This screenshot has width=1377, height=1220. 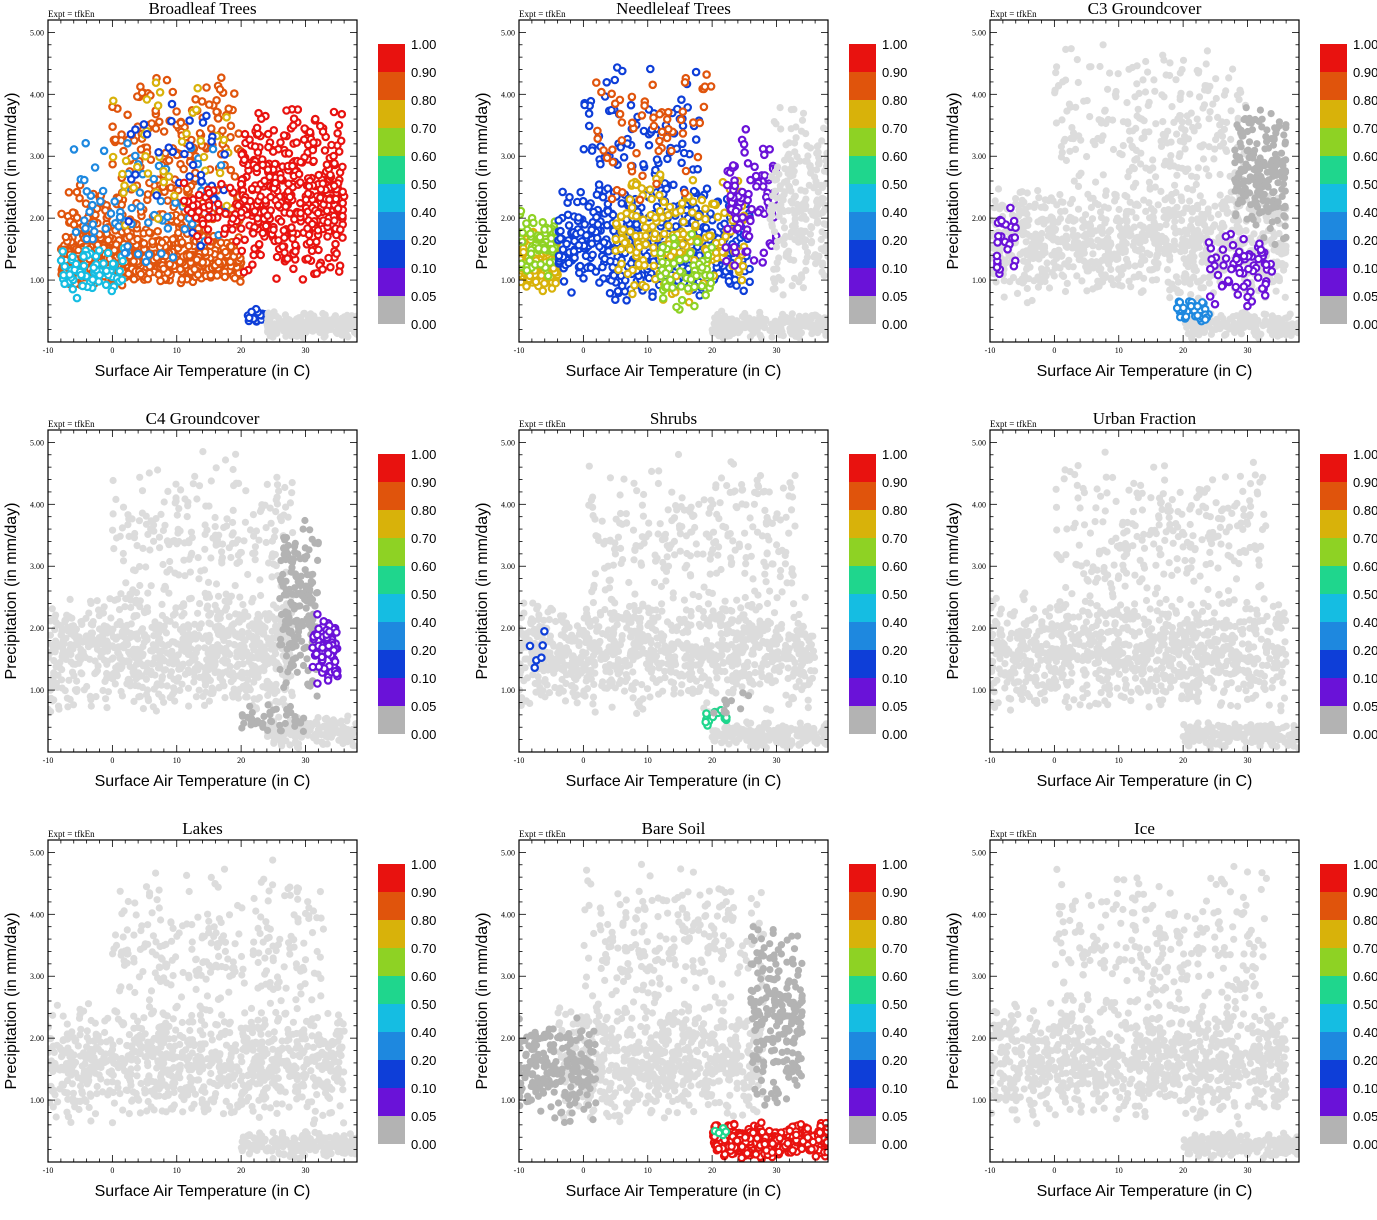 What do you see at coordinates (177, 350) in the screenshot?
I see `x-tick-label: 10` at bounding box center [177, 350].